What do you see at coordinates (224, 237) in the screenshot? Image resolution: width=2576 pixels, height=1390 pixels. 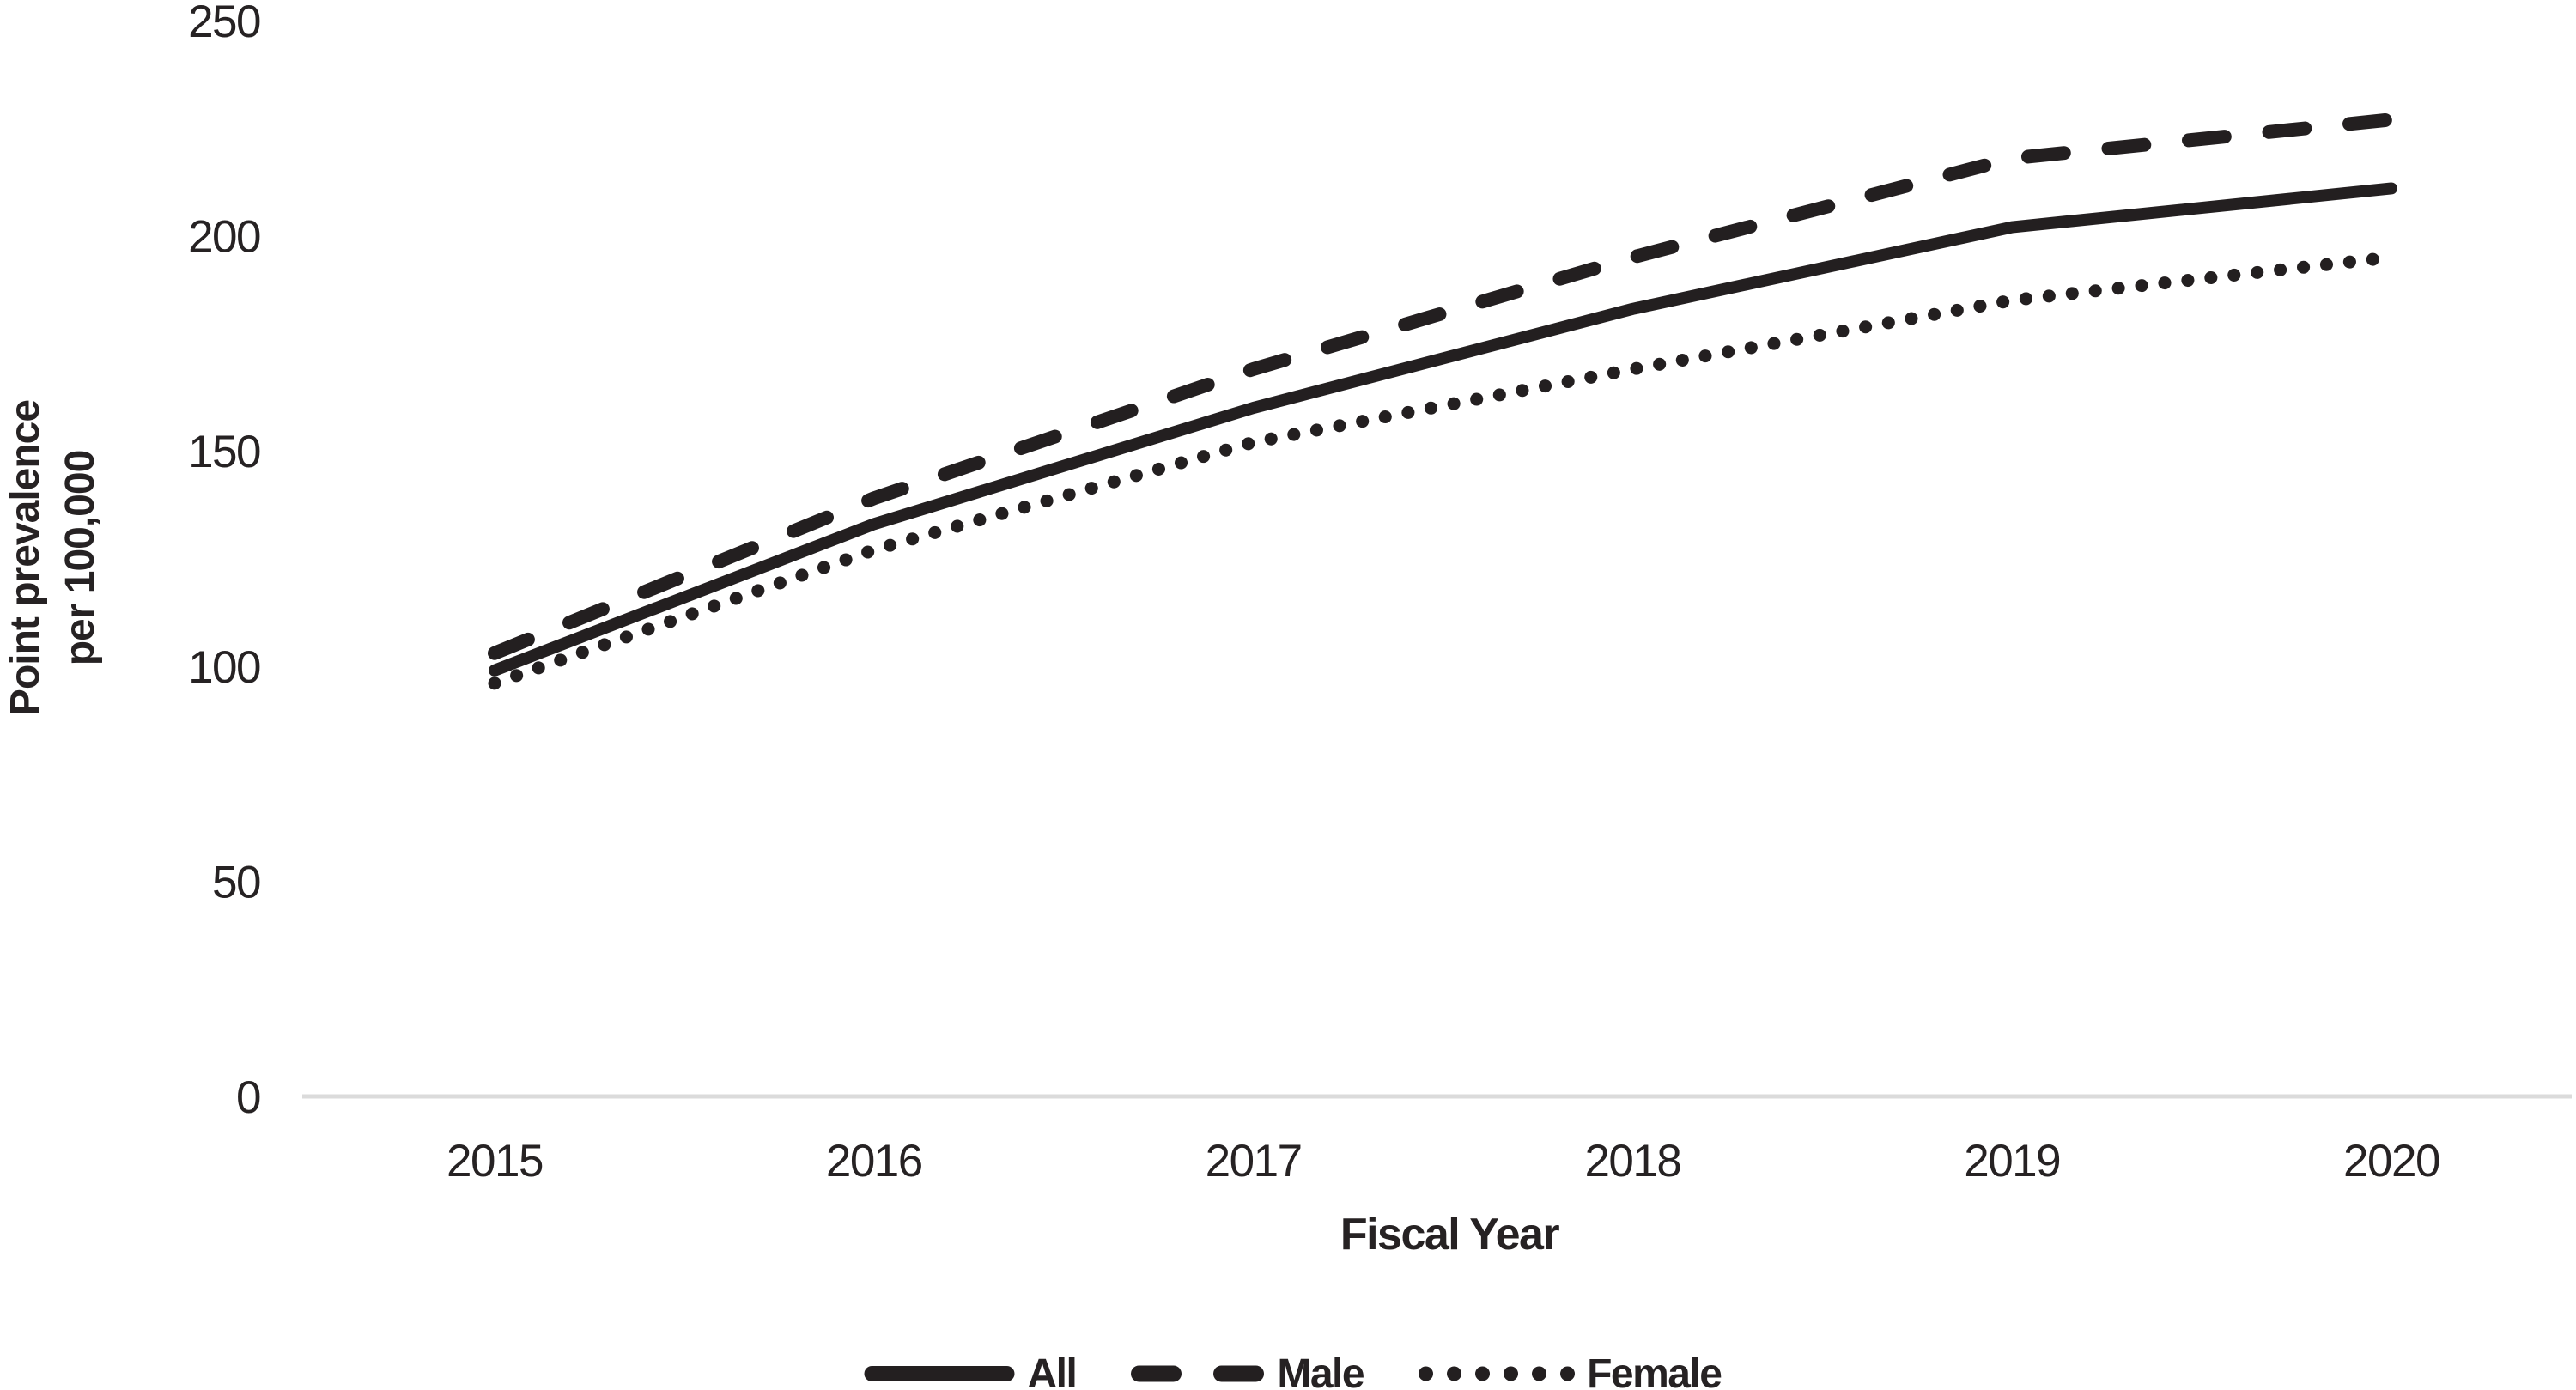 I see `y-tick-label: 200` at bounding box center [224, 237].